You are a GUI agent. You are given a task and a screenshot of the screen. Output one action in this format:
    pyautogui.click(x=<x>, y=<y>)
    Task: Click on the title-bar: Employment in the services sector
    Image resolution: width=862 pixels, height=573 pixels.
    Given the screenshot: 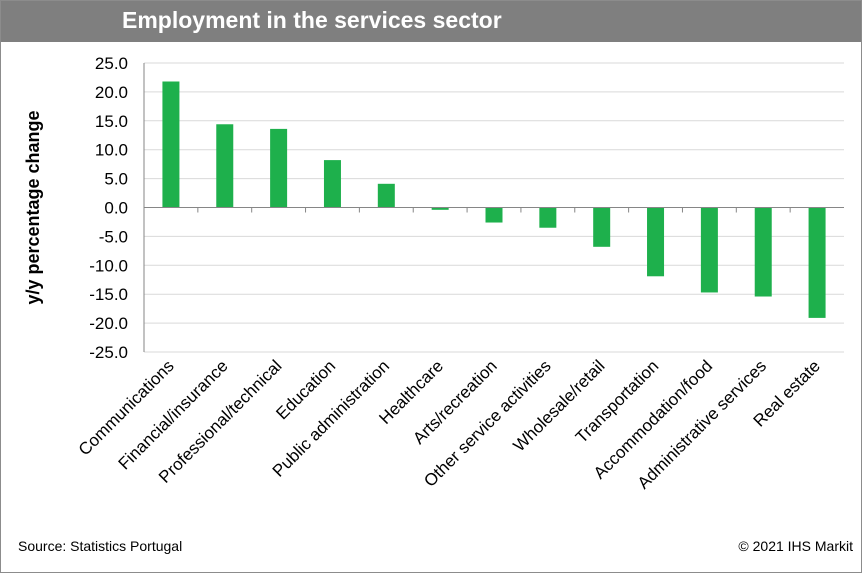 What is the action you would take?
    pyautogui.click(x=431, y=21)
    